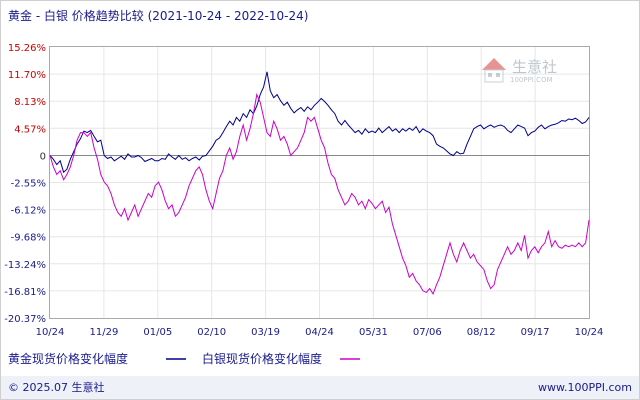 This screenshot has height=400, width=640. Describe the element at coordinates (262, 358) in the screenshot. I see `legend-label-silver: 白银现货价格变化幅度` at that location.